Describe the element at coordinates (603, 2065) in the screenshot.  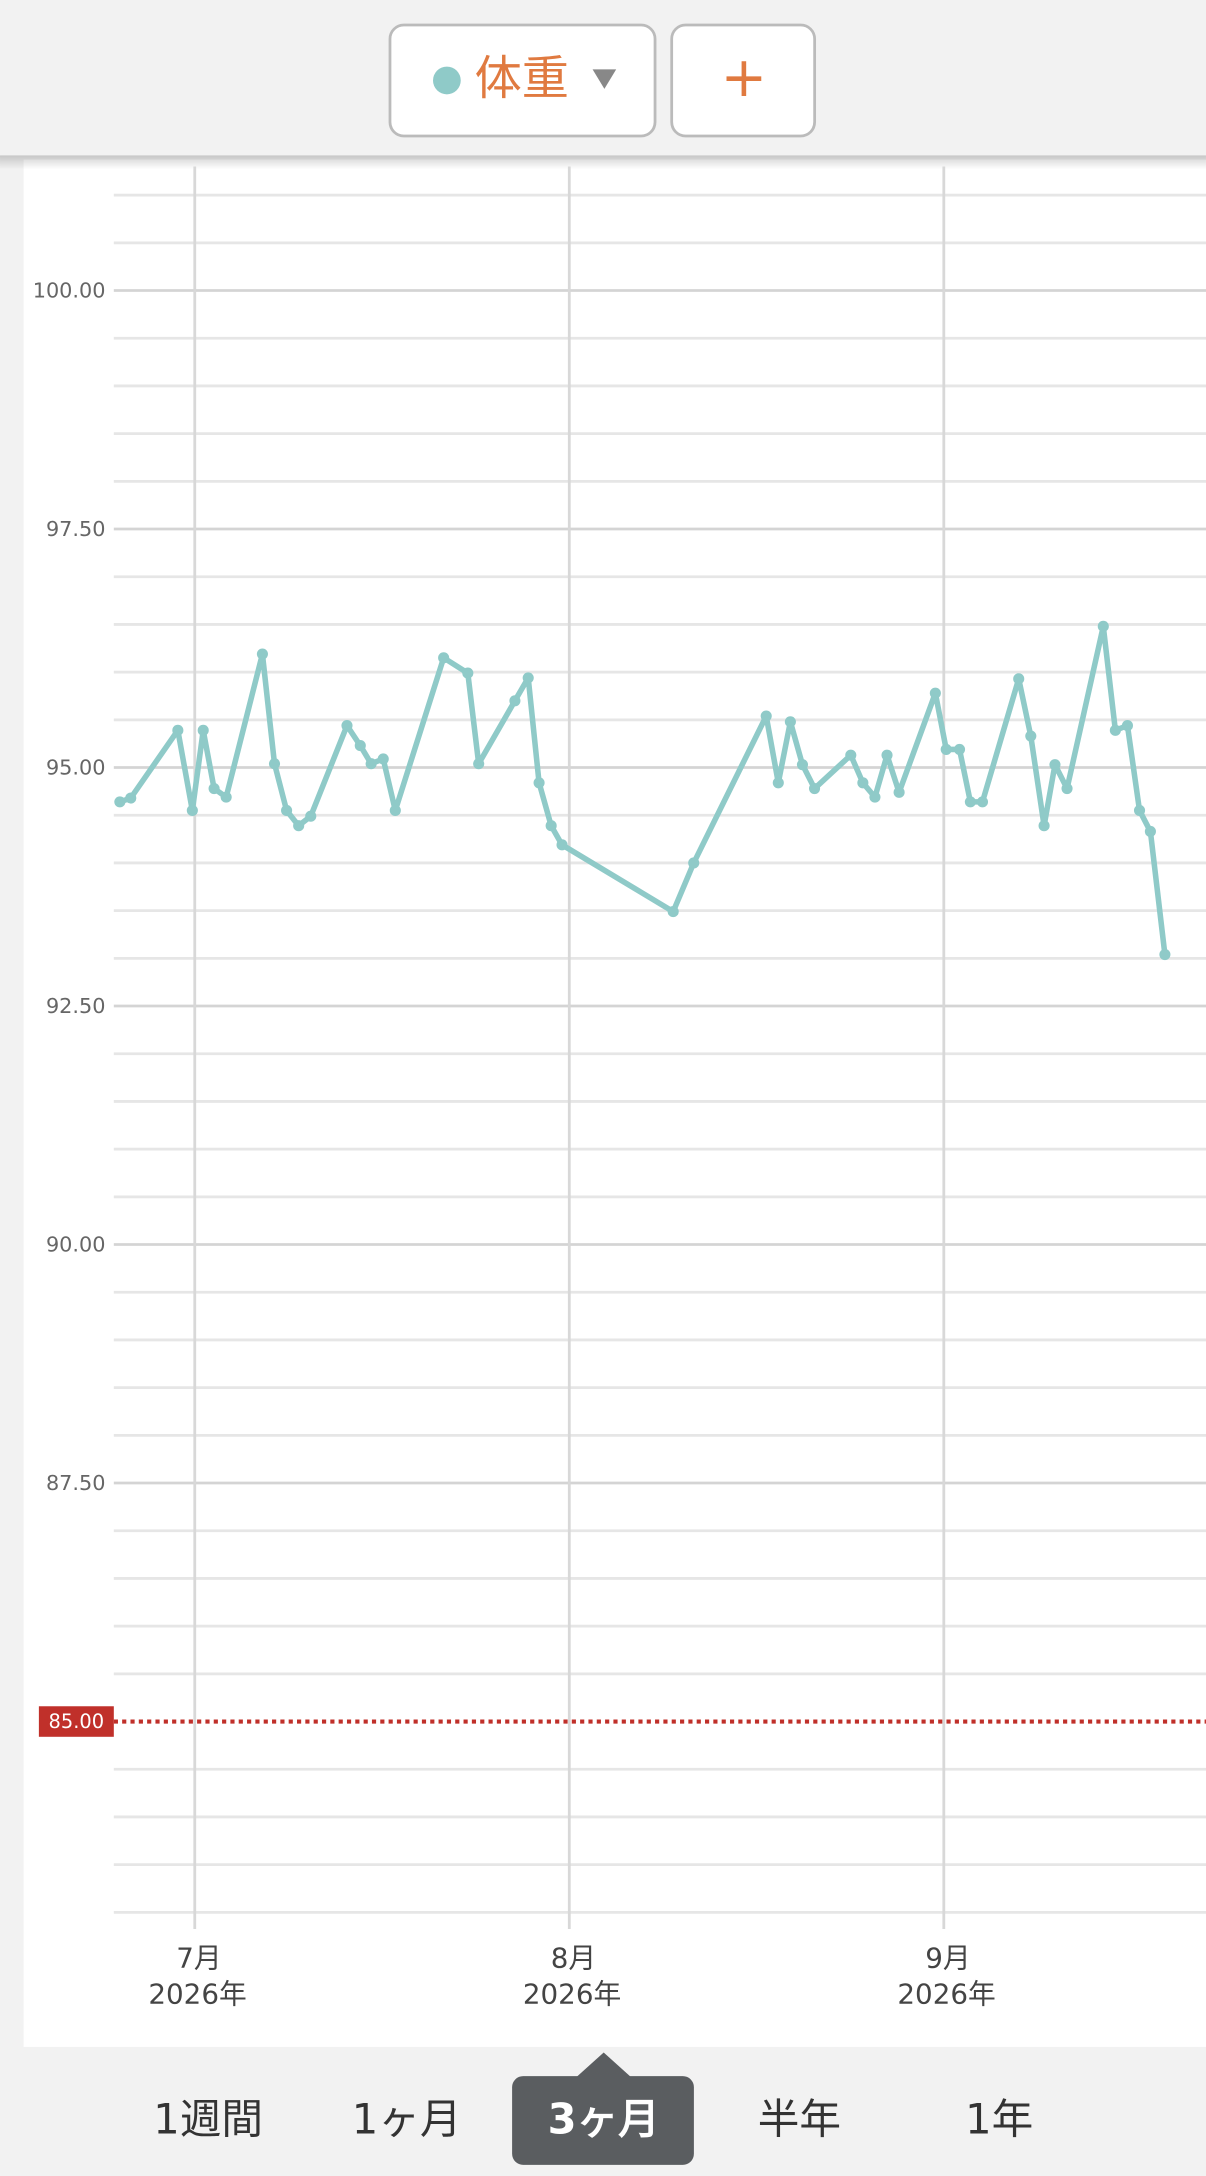
I see `selected-tab-notch` at that location.